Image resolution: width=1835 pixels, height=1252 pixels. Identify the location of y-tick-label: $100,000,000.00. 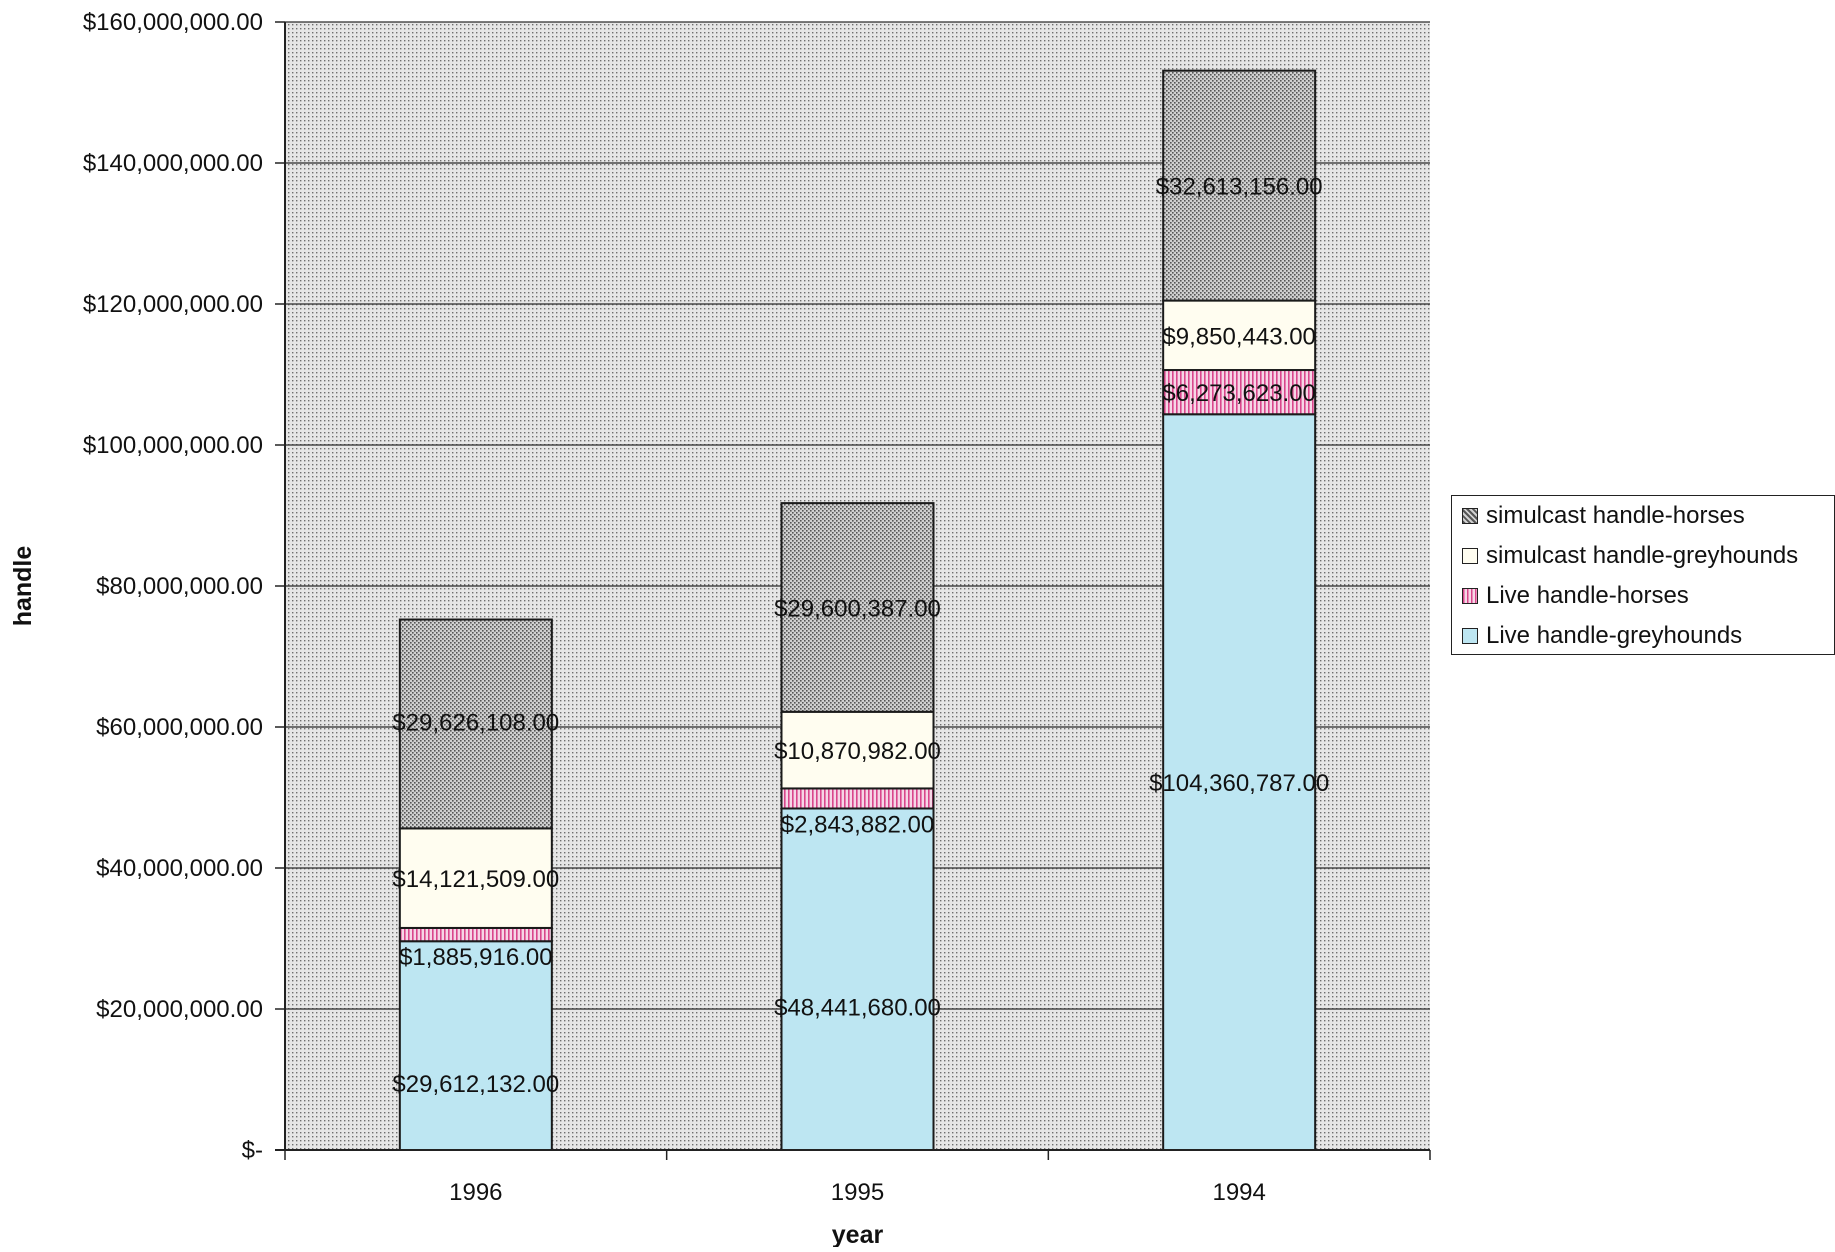
(173, 445).